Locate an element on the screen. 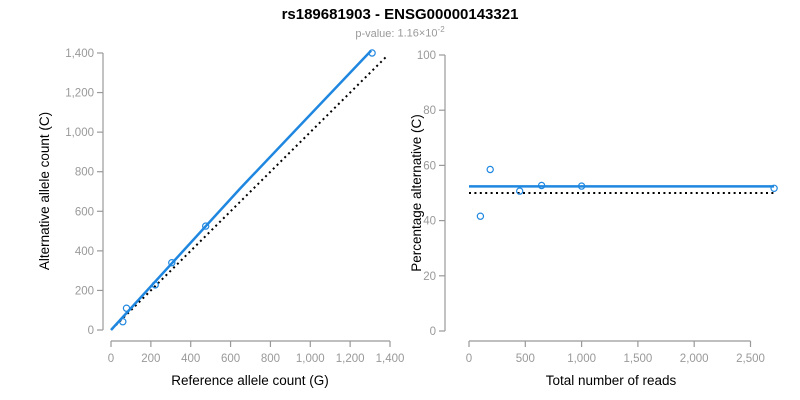  x-axis: 0 500 1,000 1,500 2,000 2,500 is located at coordinates (615, 352).